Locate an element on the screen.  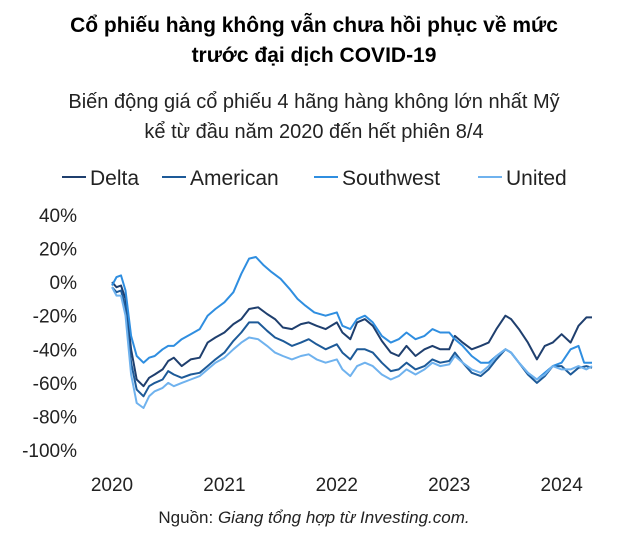
legend-label-southwest: Southwest is located at coordinates (391, 178).